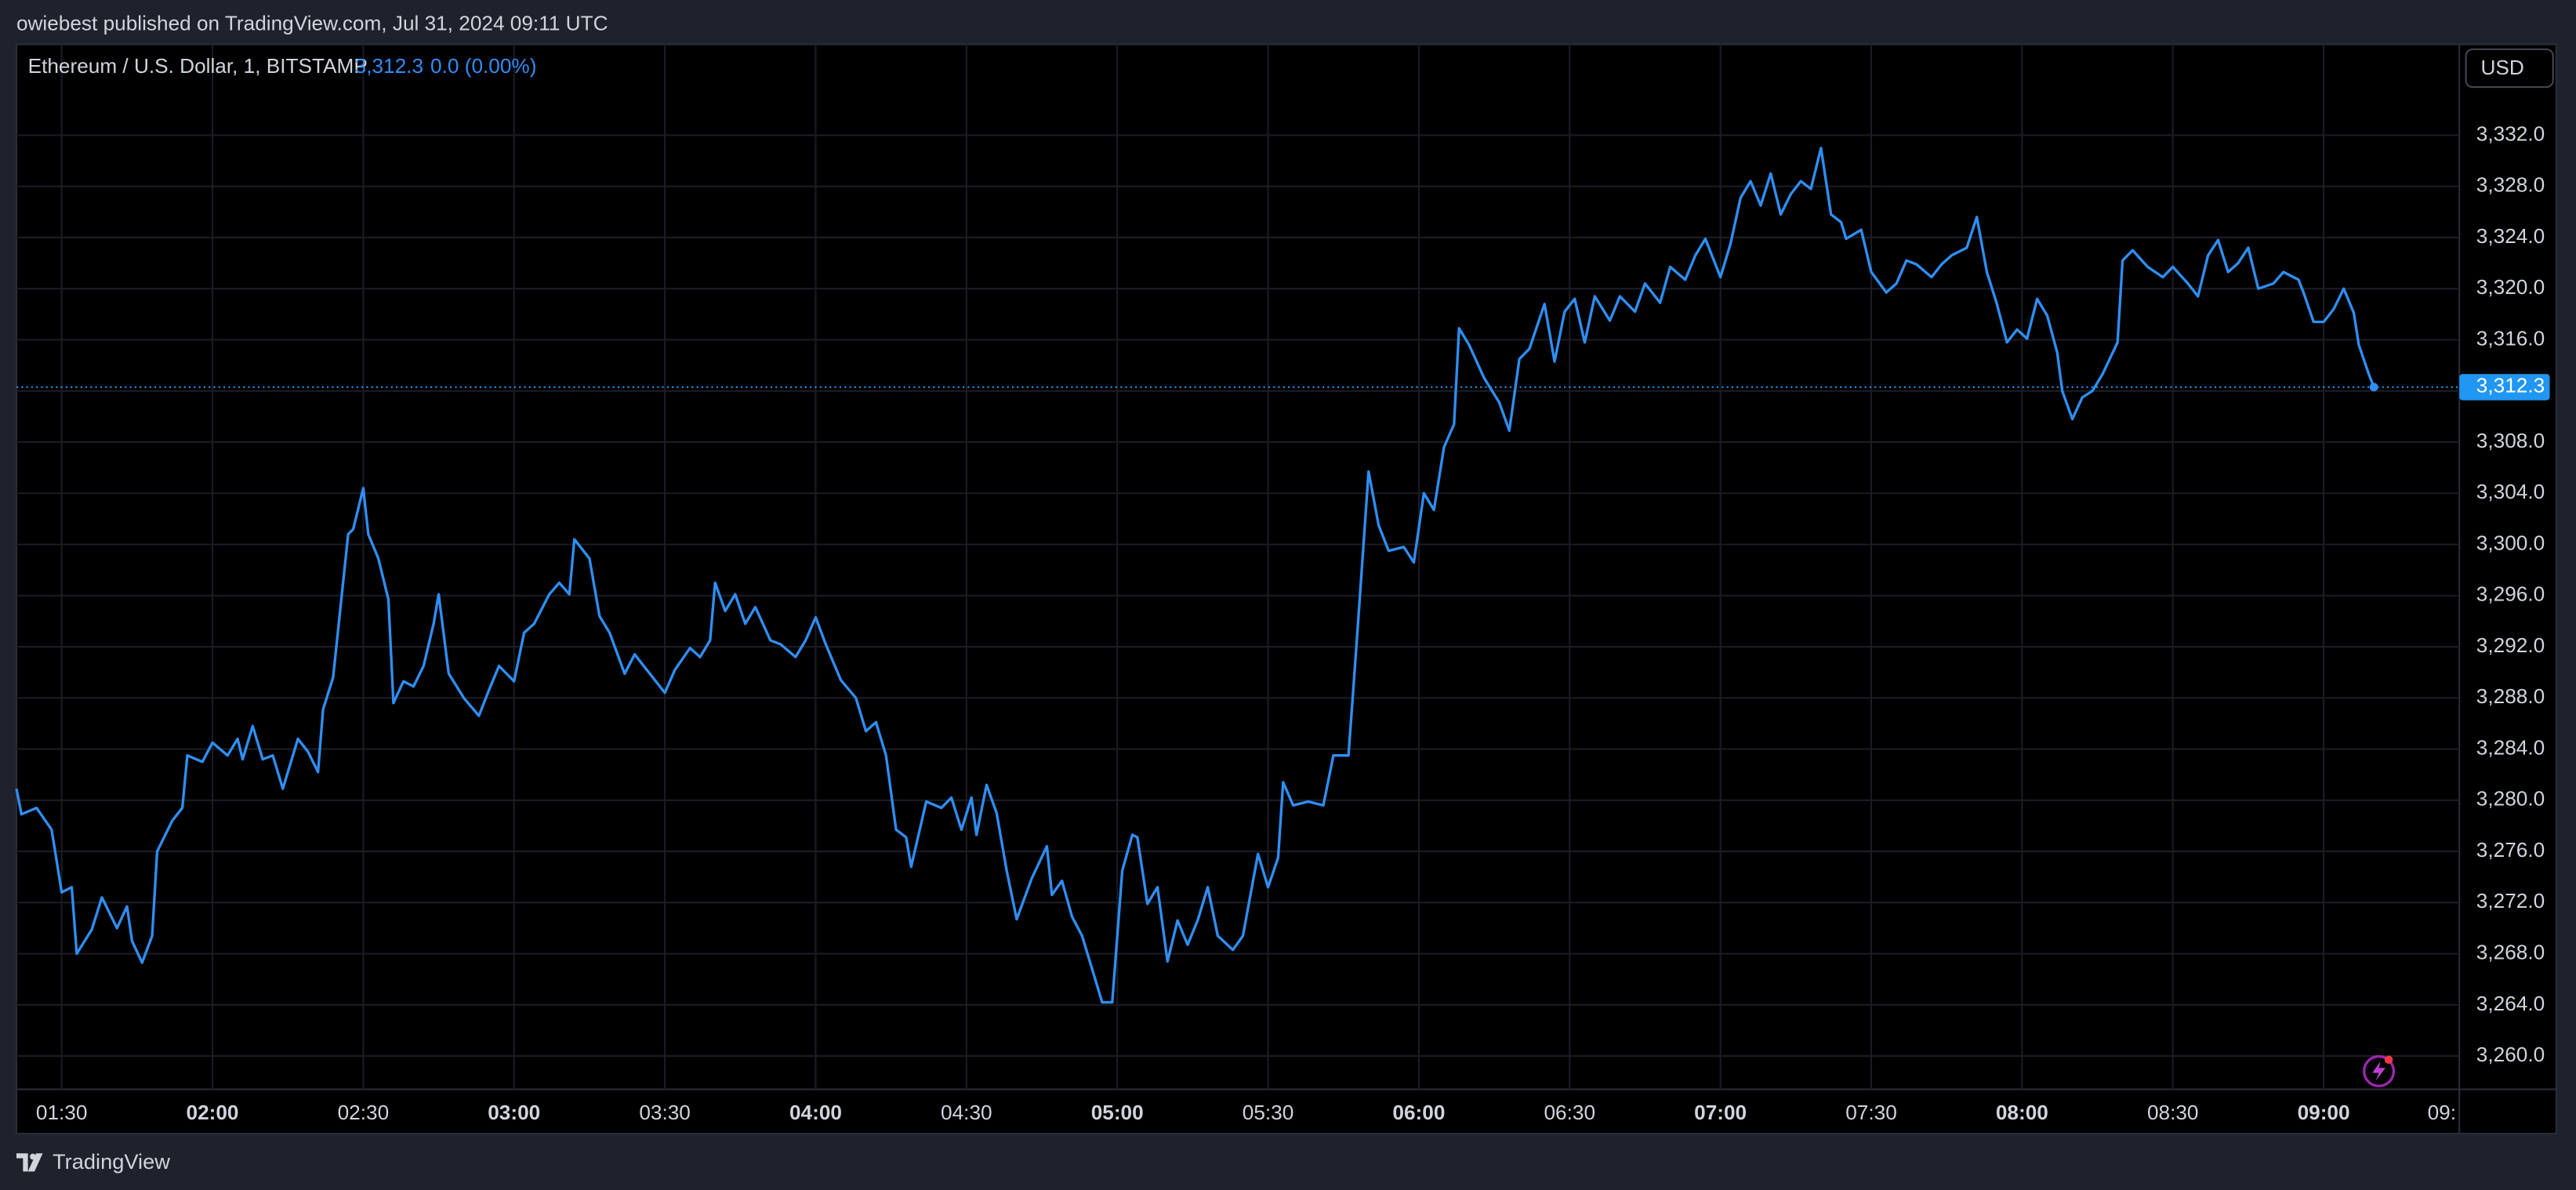 This screenshot has height=1190, width=2576. Describe the element at coordinates (2502, 67) in the screenshot. I see `currency-button-label: USD` at that location.